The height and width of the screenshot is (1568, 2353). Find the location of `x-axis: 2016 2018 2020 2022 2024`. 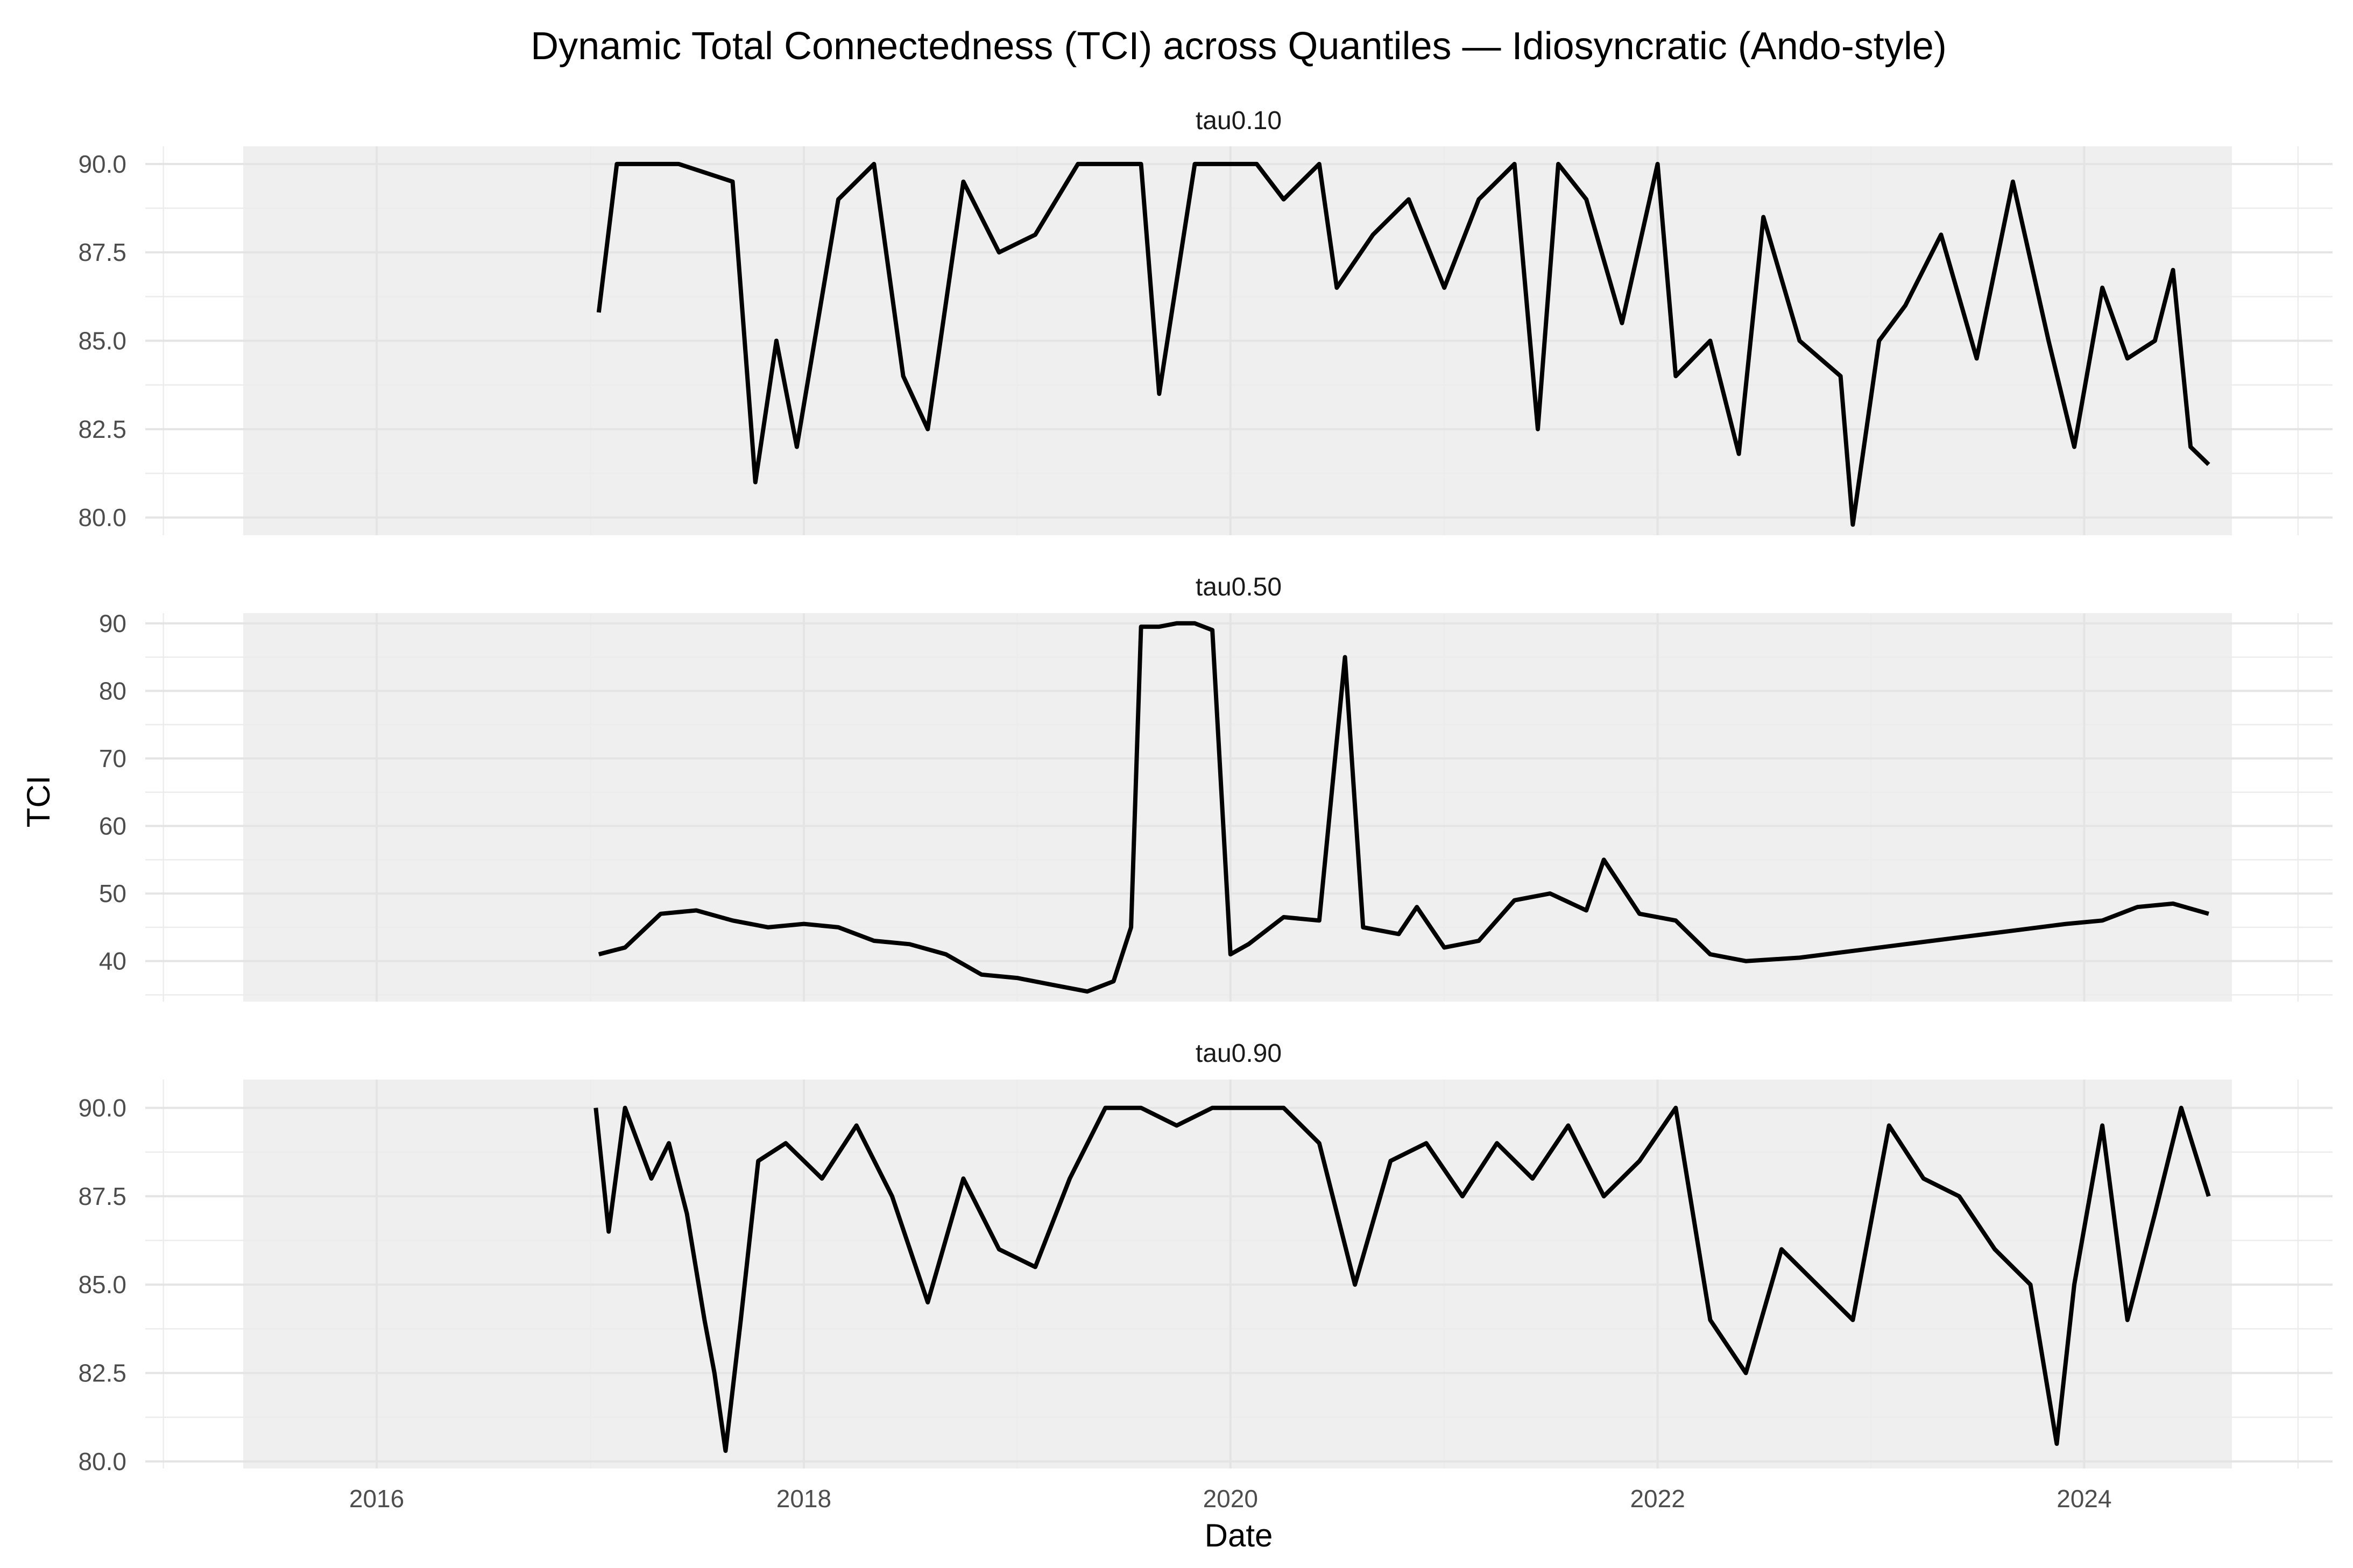

x-axis: 2016 2018 2020 2022 2024 is located at coordinates (1231, 1499).